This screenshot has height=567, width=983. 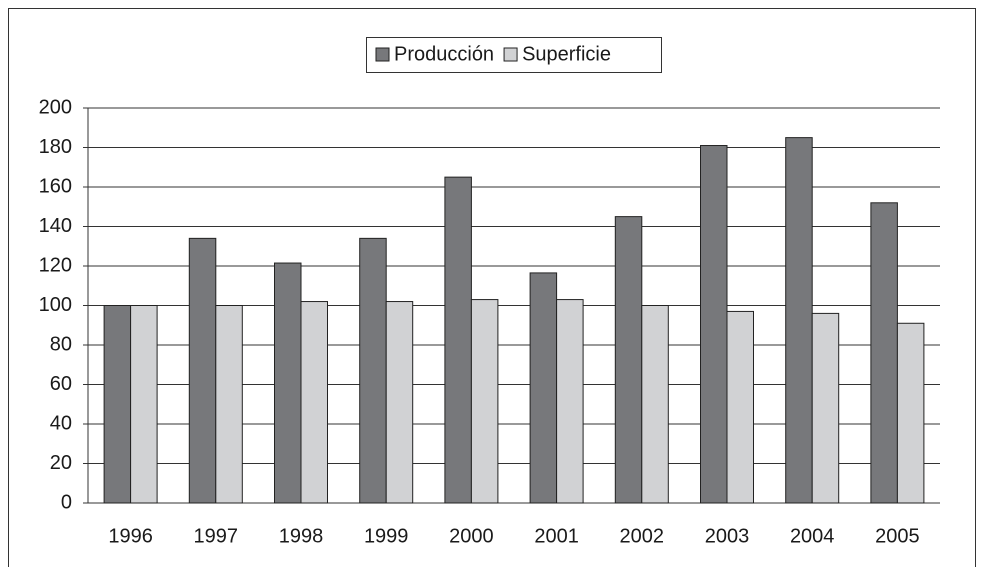 What do you see at coordinates (642, 536) in the screenshot?
I see `x-tick-label: 2002` at bounding box center [642, 536].